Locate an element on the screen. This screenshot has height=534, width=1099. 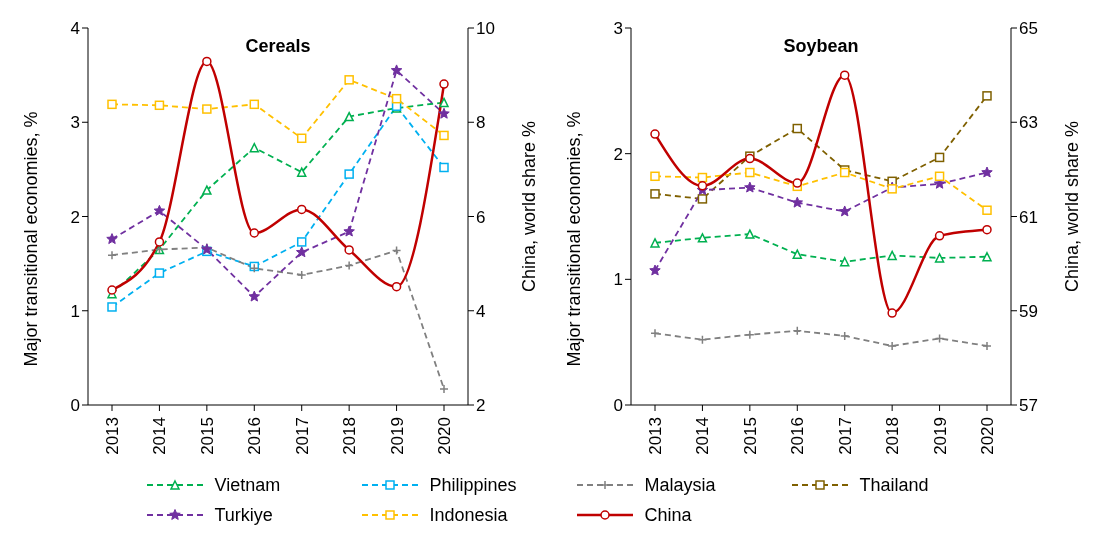
chart-title: Soybean is located at coordinates (821, 46).